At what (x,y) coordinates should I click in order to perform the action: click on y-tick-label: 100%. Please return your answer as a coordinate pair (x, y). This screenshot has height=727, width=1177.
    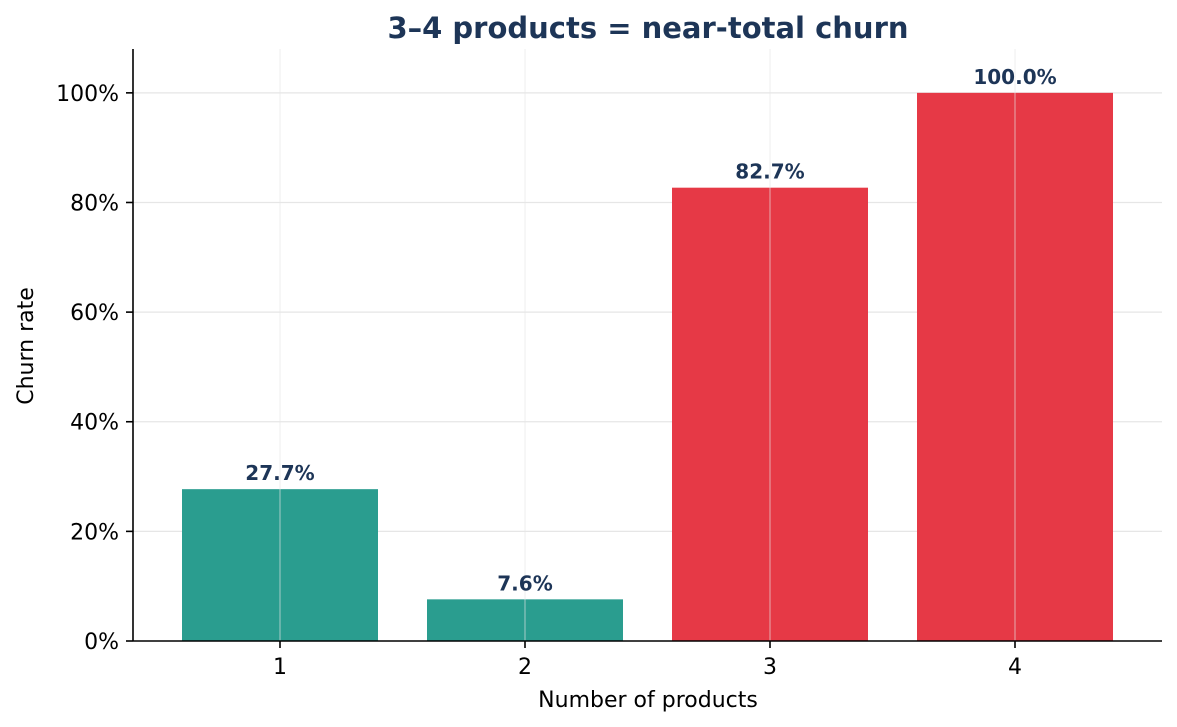
    Looking at the image, I should click on (87, 94).